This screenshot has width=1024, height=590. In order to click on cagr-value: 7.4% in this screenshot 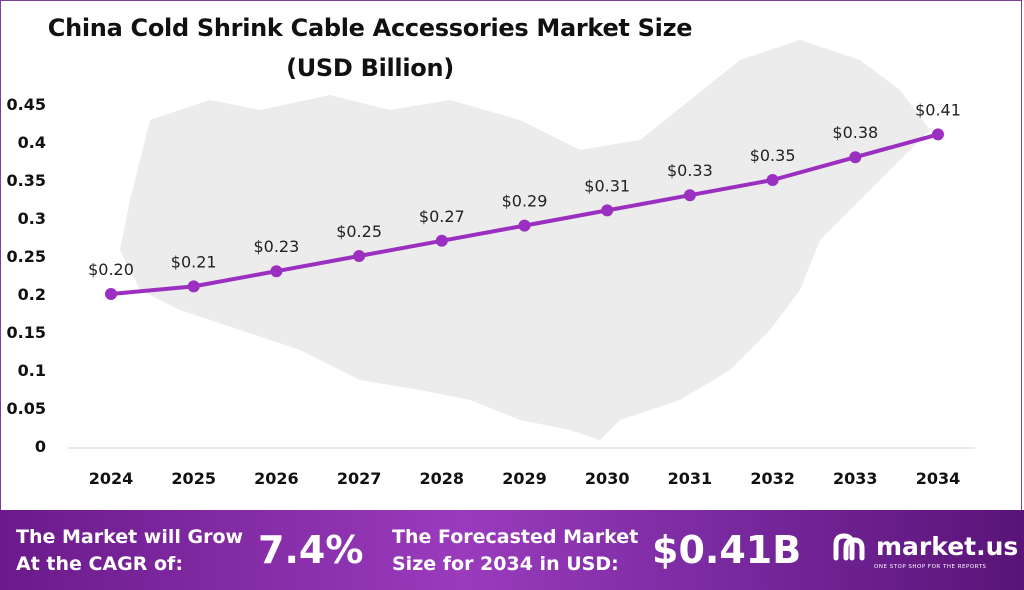, I will do `click(311, 550)`.